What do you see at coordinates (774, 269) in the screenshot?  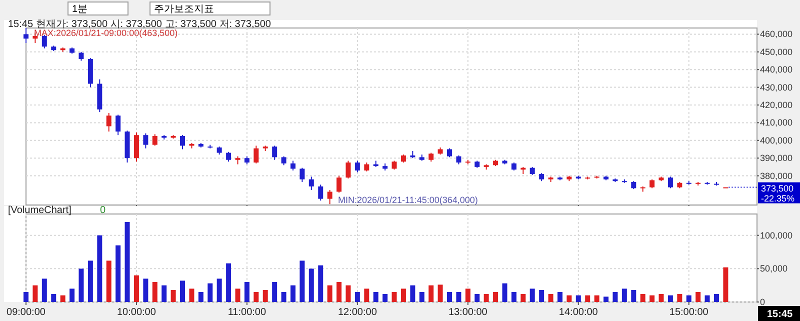 I see `y-tick-label: 50,000` at bounding box center [774, 269].